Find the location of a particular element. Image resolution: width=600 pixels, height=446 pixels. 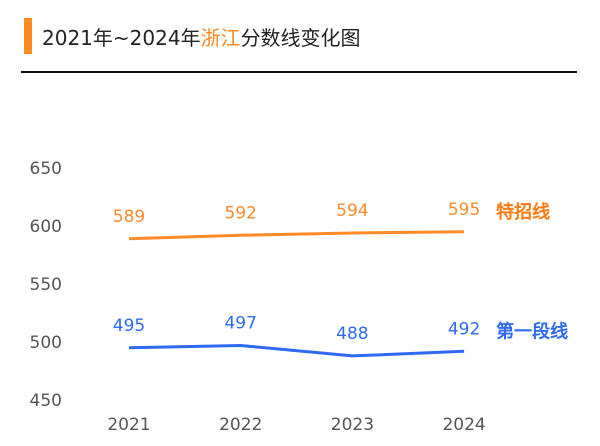

x-tick-label: 2023 is located at coordinates (352, 425).